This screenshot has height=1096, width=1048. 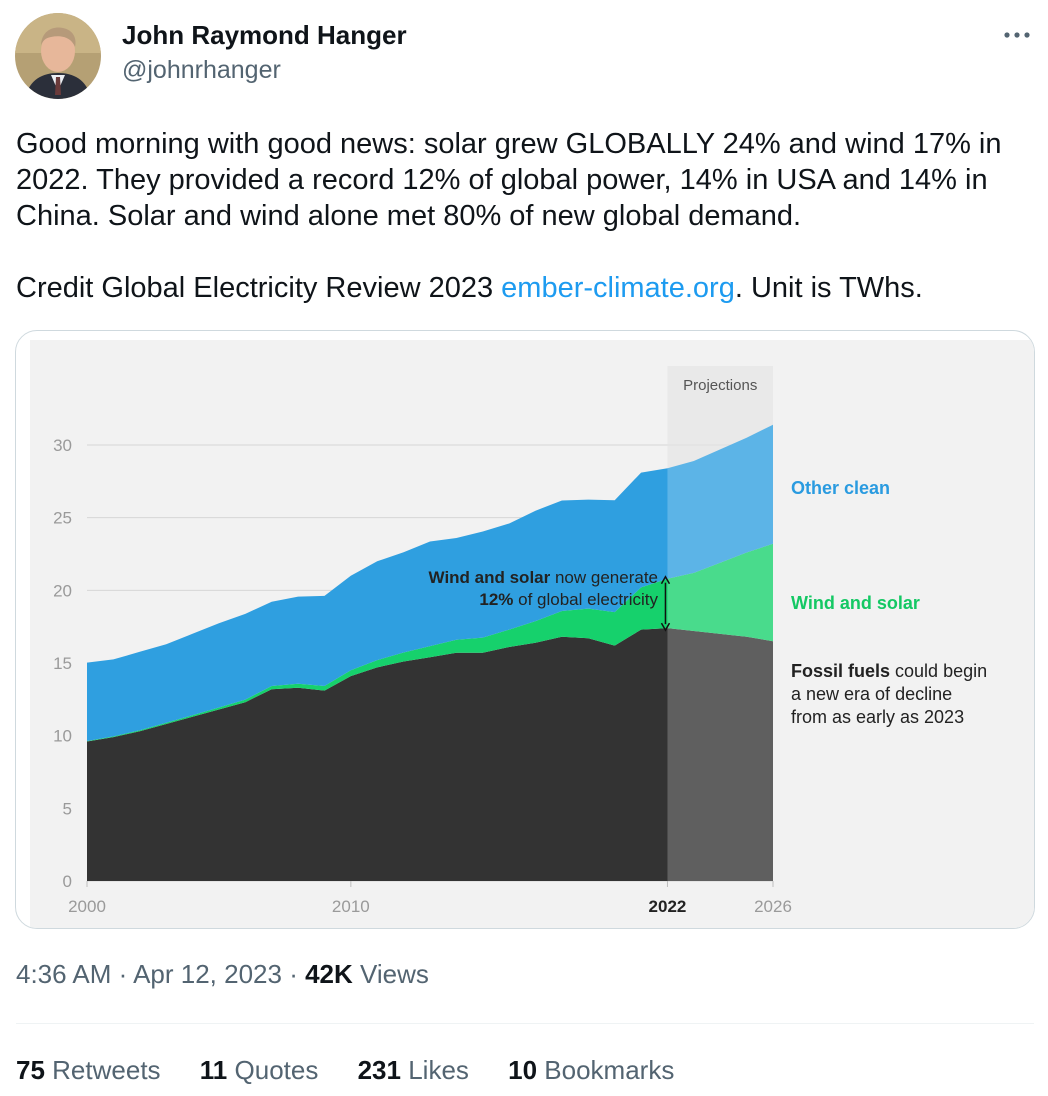 I want to click on y-tick-30: 30, so click(x=62, y=445).